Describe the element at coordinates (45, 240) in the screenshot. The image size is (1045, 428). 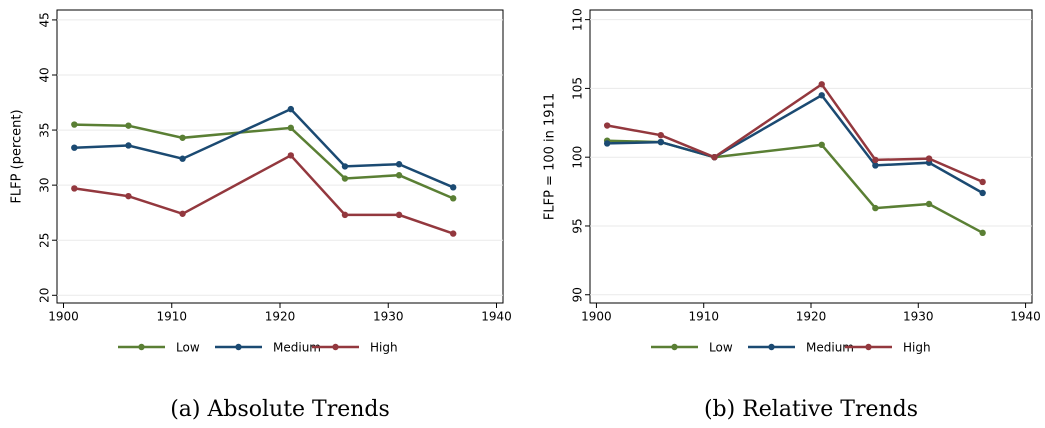
I see `y-tick-label: 25` at that location.